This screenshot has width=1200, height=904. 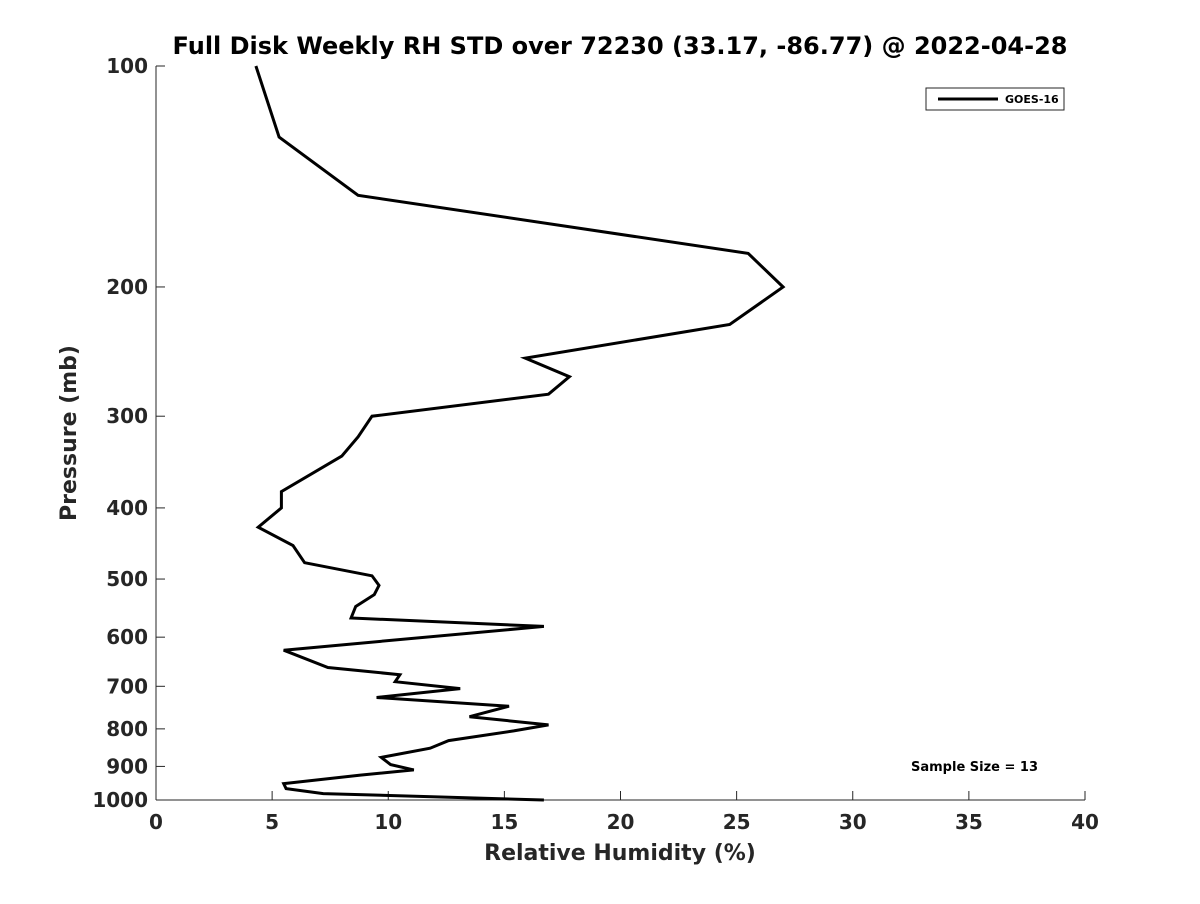 What do you see at coordinates (127, 66) in the screenshot?
I see `y-tick-label: 100` at bounding box center [127, 66].